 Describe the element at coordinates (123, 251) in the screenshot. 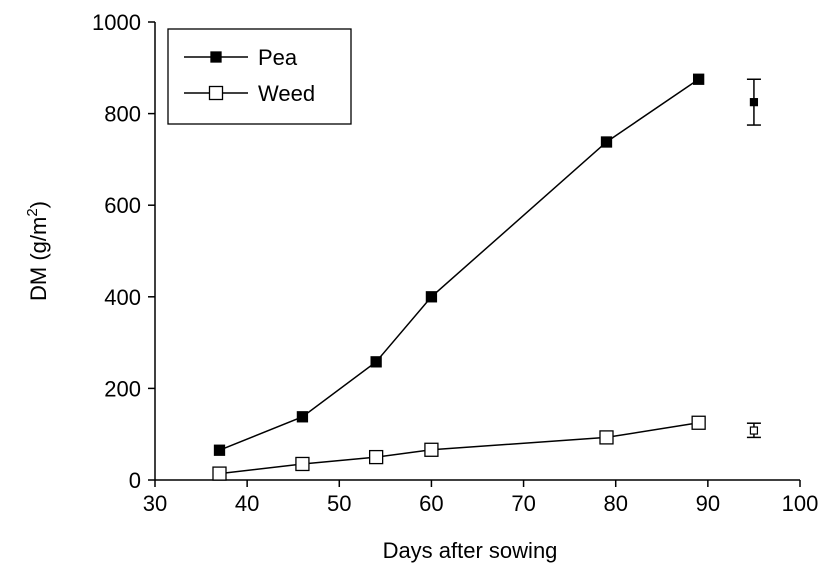

I see `y-axis-ticks: 0 200 400 600 800 1000` at that location.